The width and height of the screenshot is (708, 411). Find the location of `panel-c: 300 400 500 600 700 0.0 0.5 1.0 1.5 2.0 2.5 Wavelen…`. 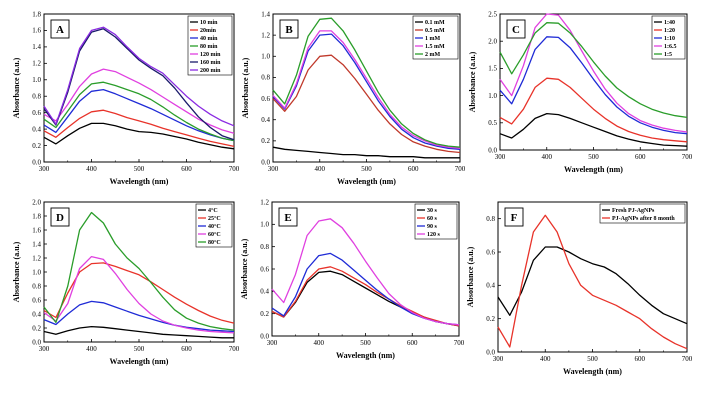

panel-c: 300 400 500 600 700 0.0 0.5 1.0 1.5 2.0 2.5 Wavelen… is located at coordinates (580, 92).